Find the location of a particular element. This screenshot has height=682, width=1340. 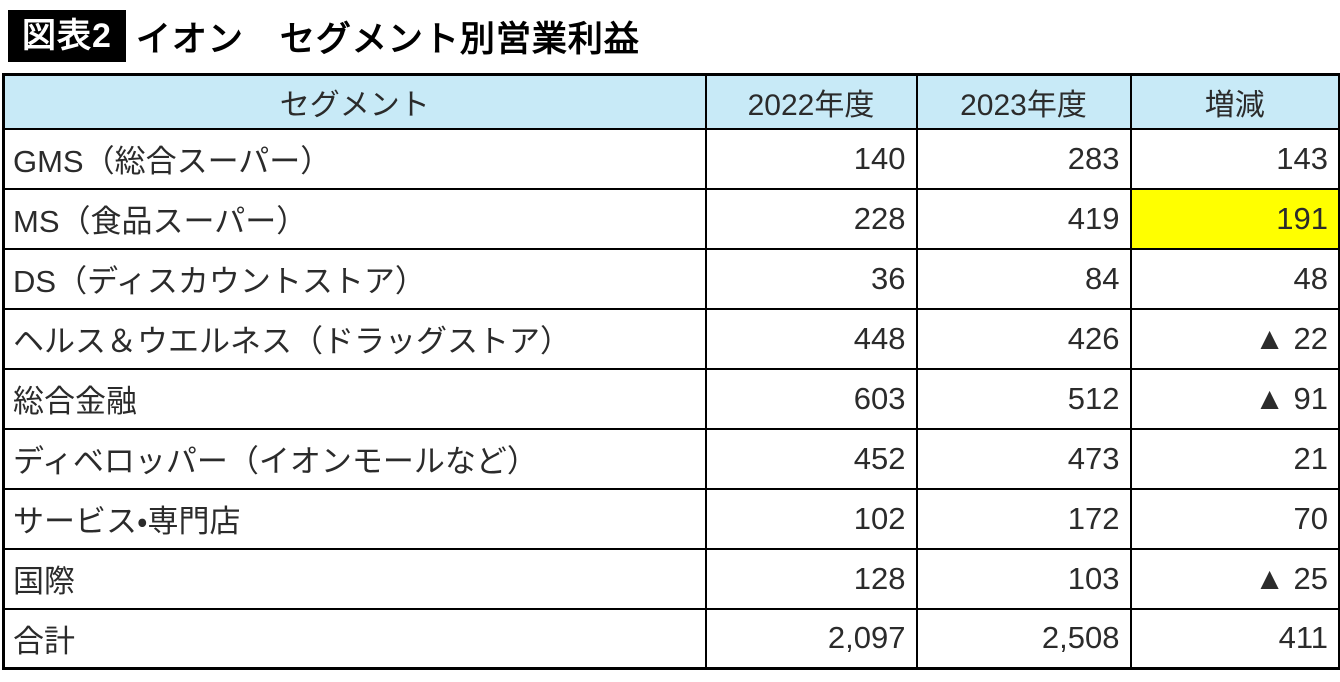

fy2022-value: 448 is located at coordinates (811, 338).